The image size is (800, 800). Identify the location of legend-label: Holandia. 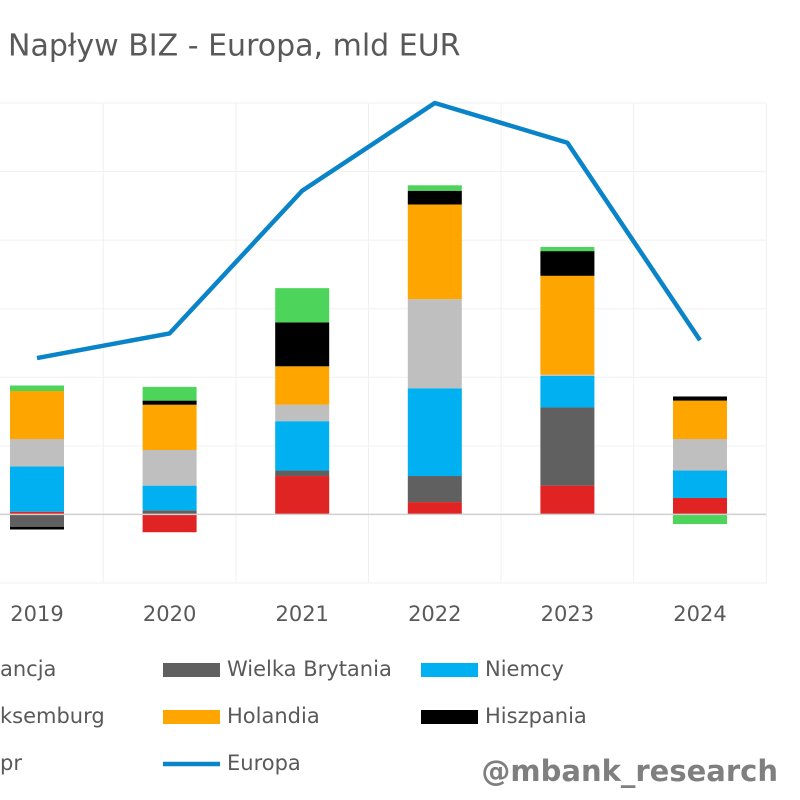
(273, 716).